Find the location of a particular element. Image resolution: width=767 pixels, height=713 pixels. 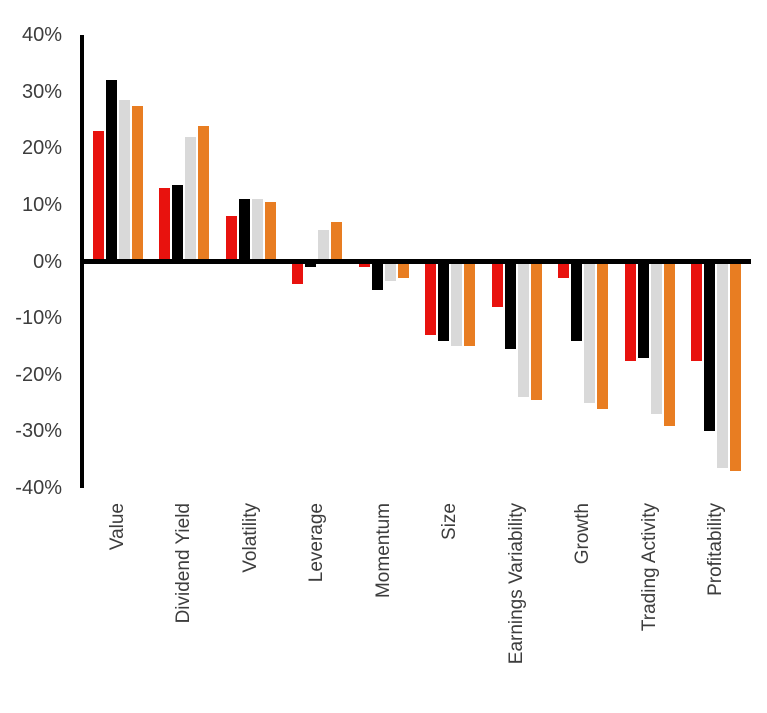

y-tick-label: -20% is located at coordinates (38, 374).